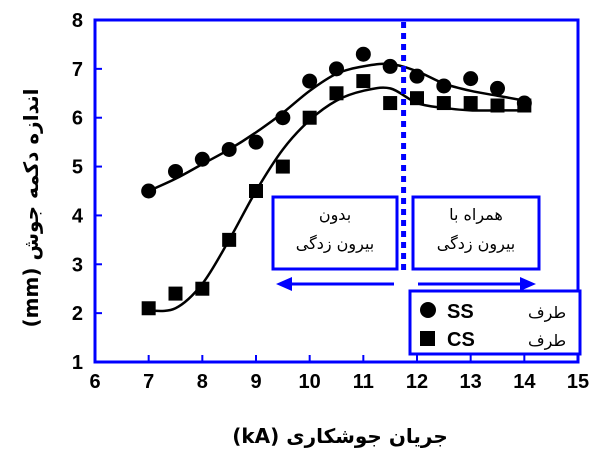 Image resolution: width=598 pixels, height=451 pixels. What do you see at coordinates (477, 284) in the screenshot?
I see `arrow-right-icon` at bounding box center [477, 284].